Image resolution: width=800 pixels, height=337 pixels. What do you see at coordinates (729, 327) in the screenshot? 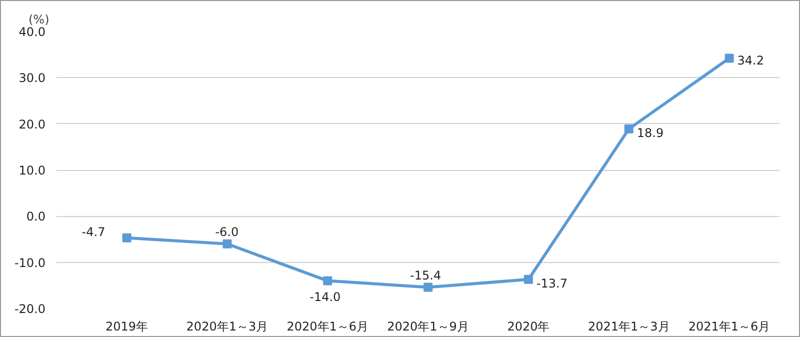
I see `x-tick-label: 2021年1～6月` at bounding box center [729, 327].